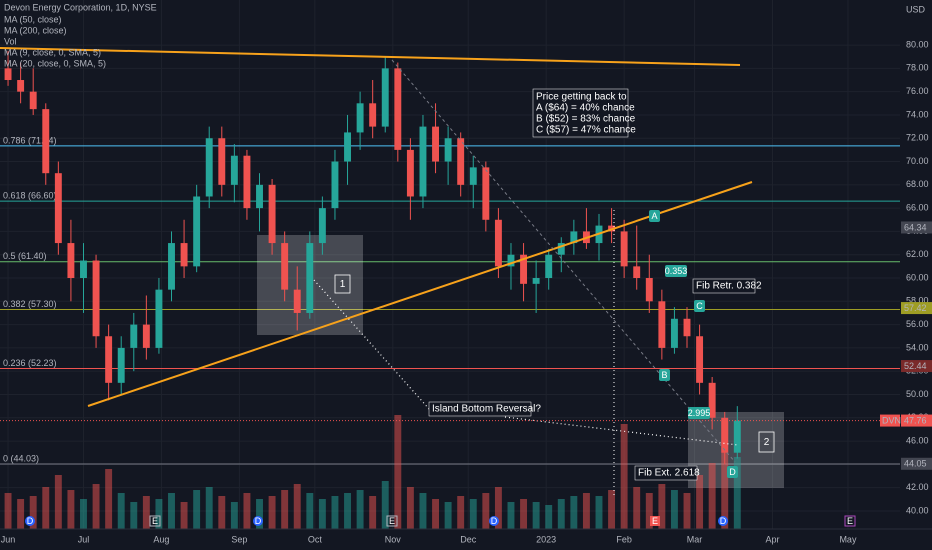 The width and height of the screenshot is (932, 550). What do you see at coordinates (315, 539) in the screenshot?
I see `x-tick-label: Oct` at bounding box center [315, 539].